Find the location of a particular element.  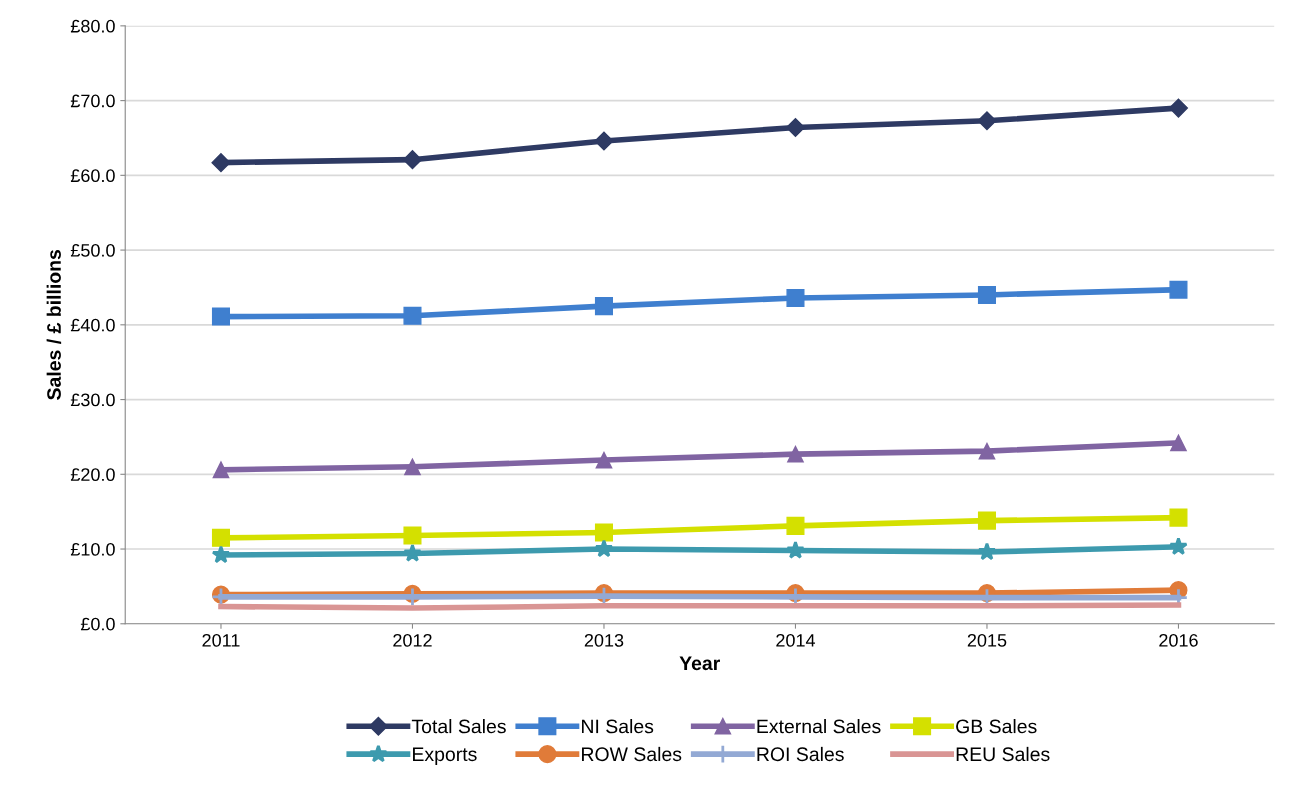

x-tick-label: 2013 is located at coordinates (604, 640).